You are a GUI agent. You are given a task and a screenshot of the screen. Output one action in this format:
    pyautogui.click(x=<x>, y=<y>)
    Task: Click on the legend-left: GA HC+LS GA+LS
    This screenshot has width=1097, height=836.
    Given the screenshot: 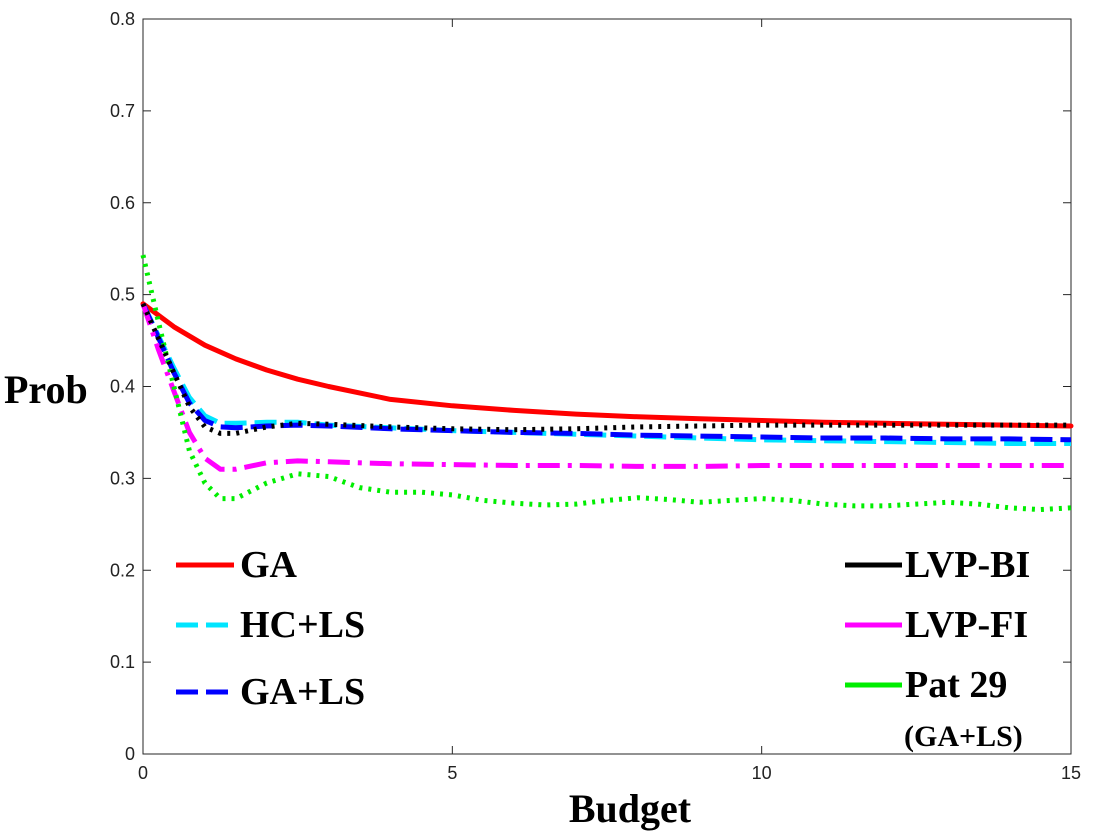 What is the action you would take?
    pyautogui.click(x=270, y=628)
    